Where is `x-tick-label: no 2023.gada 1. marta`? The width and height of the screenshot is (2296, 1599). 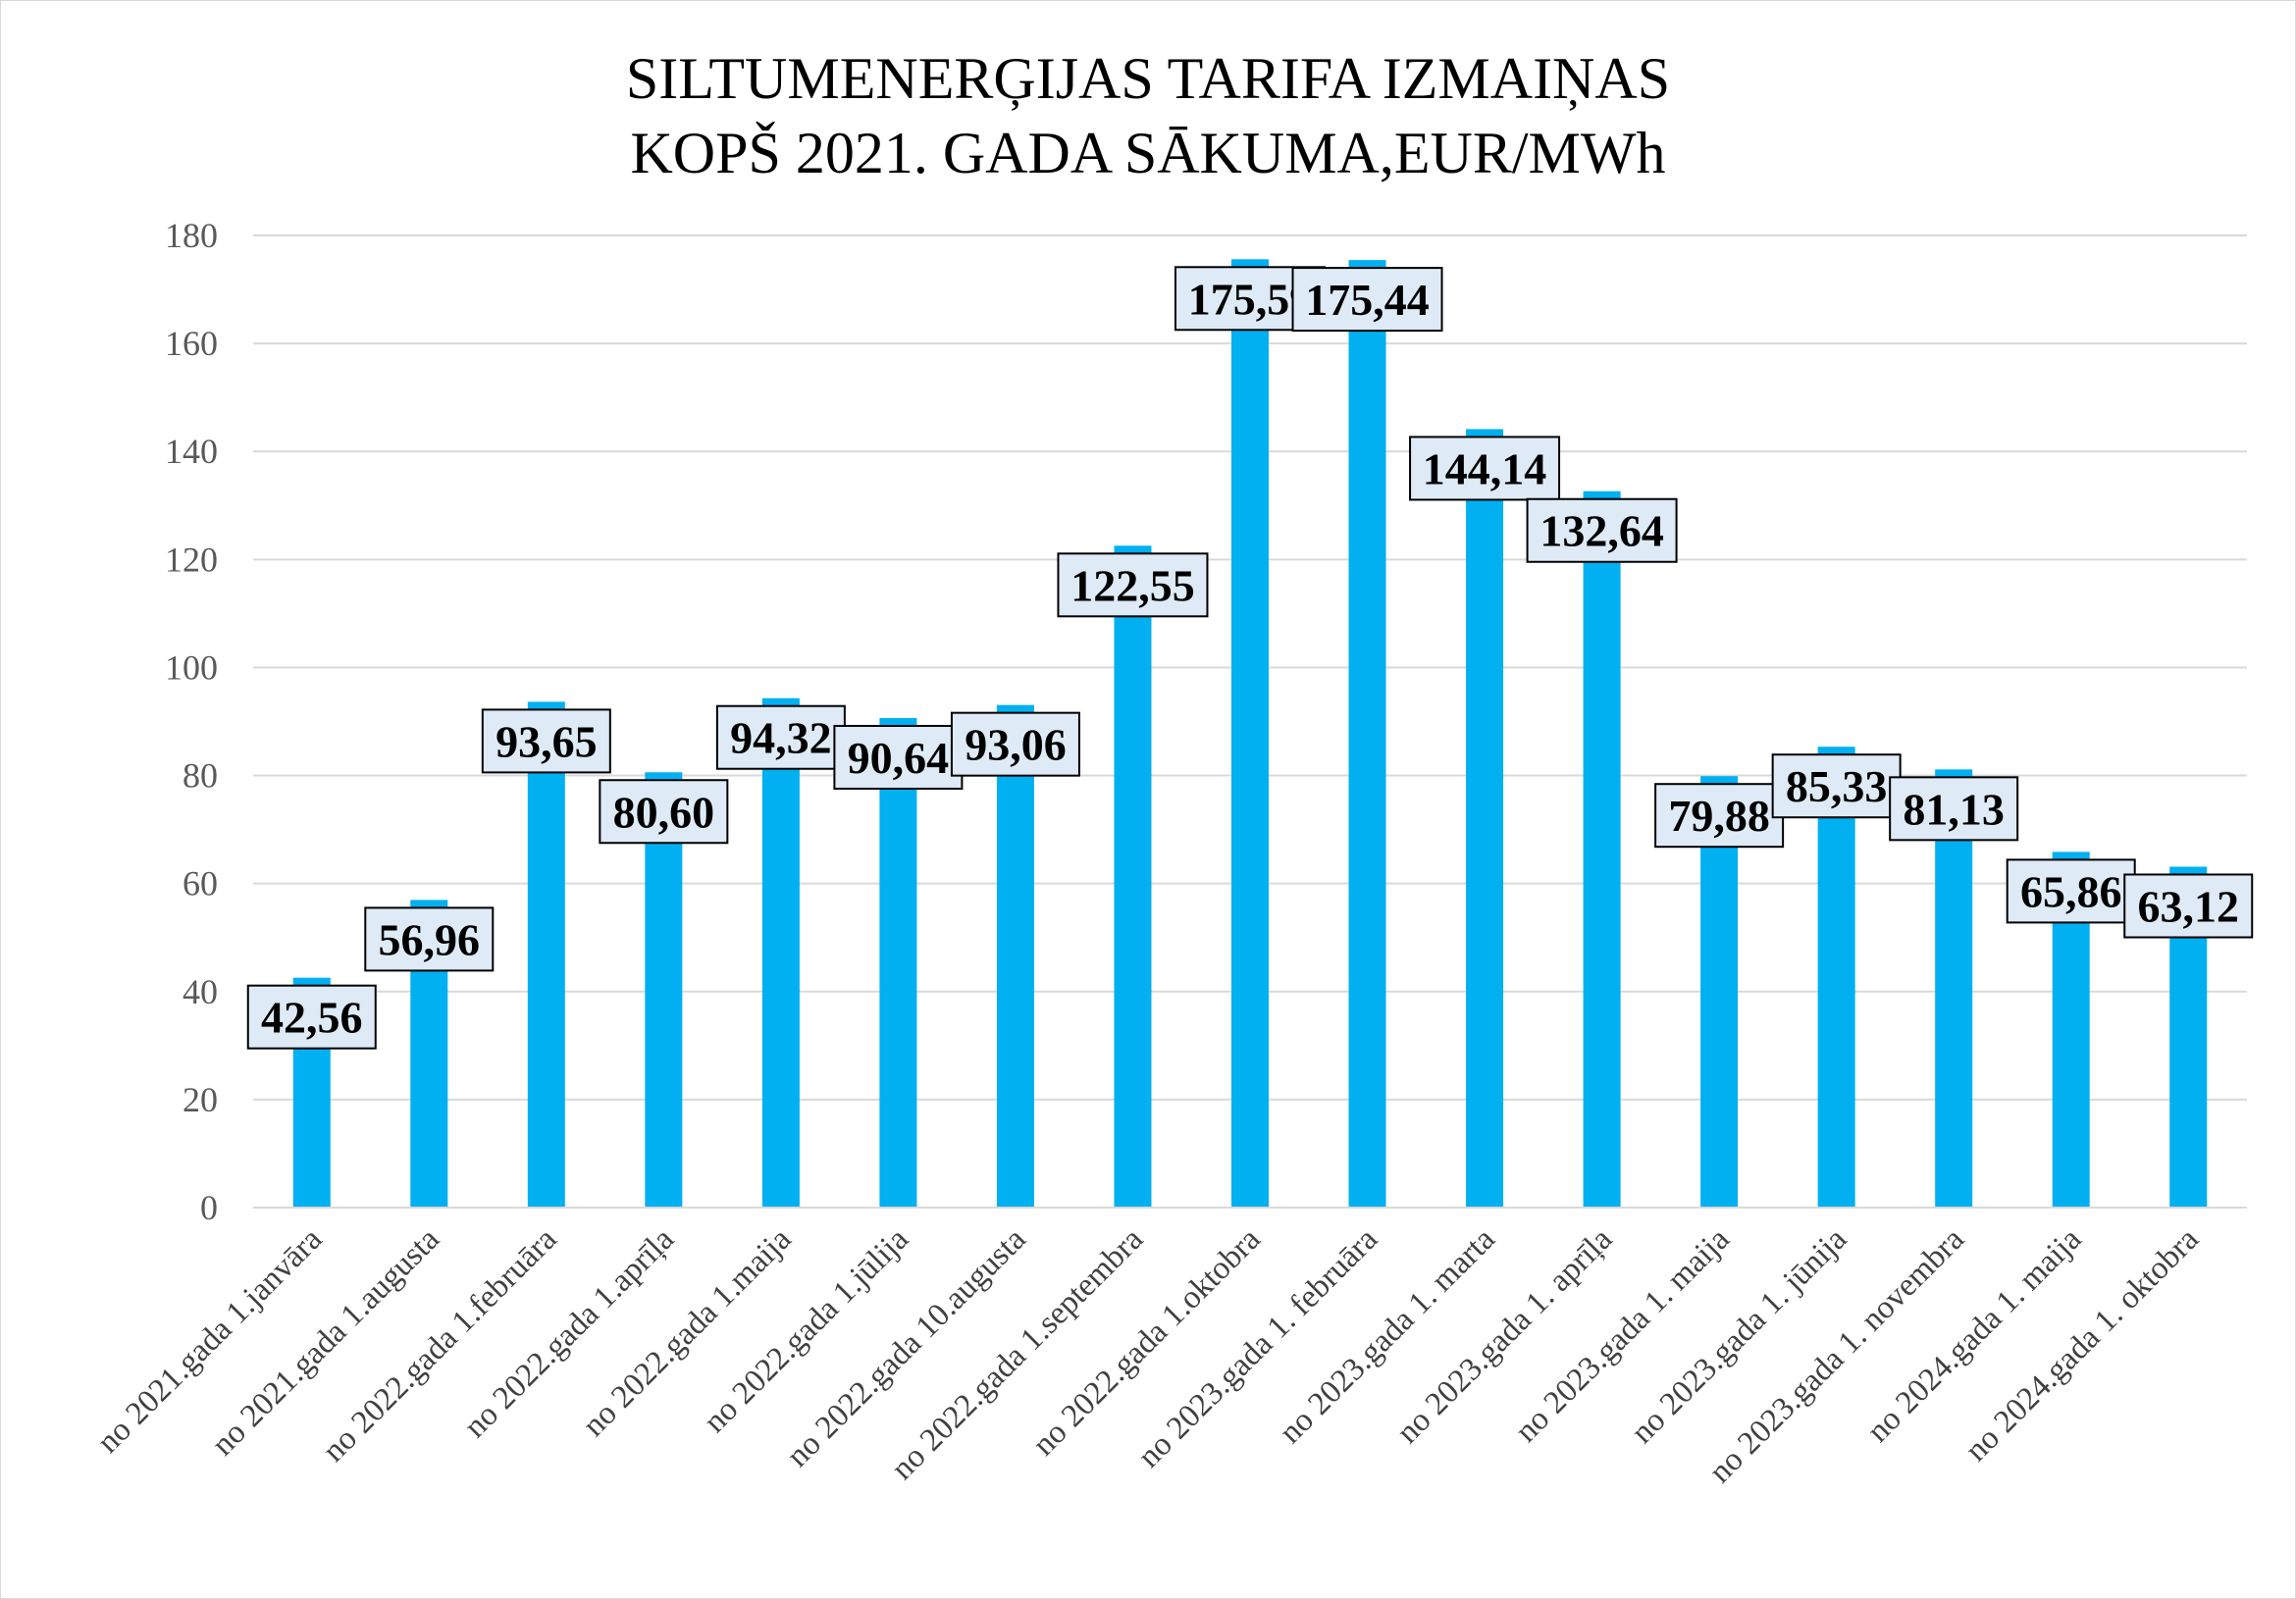 x-tick-label: no 2023.gada 1. marta is located at coordinates (1387, 1336).